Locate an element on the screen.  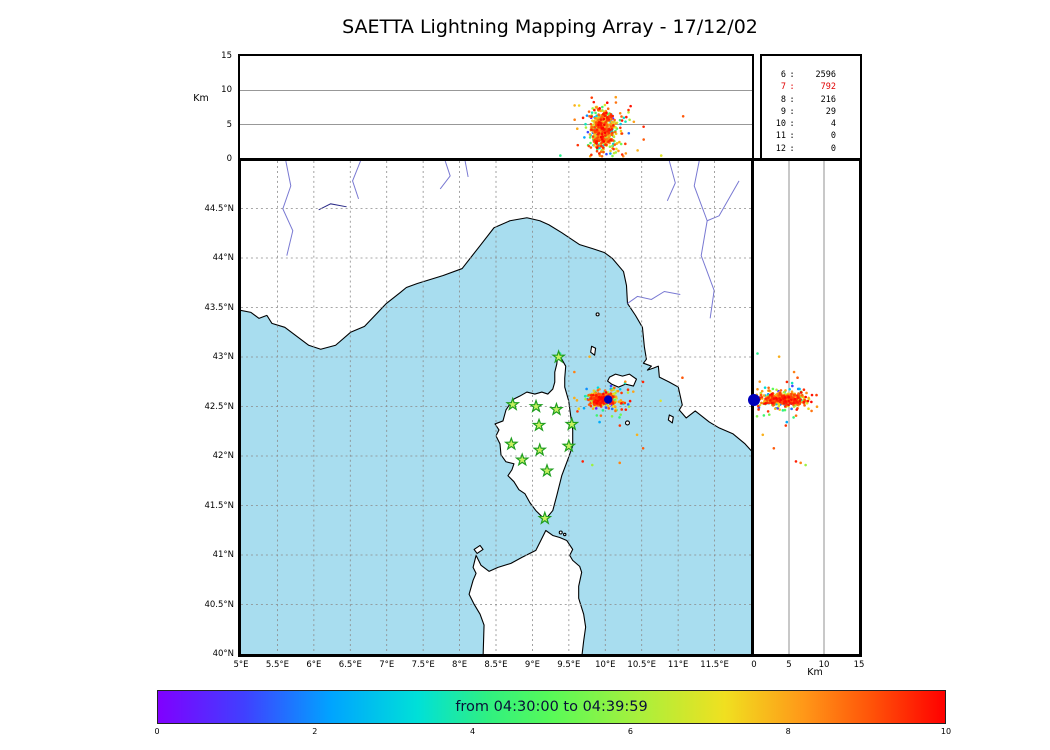
right-km-tick: 15 is located at coordinates (859, 665).